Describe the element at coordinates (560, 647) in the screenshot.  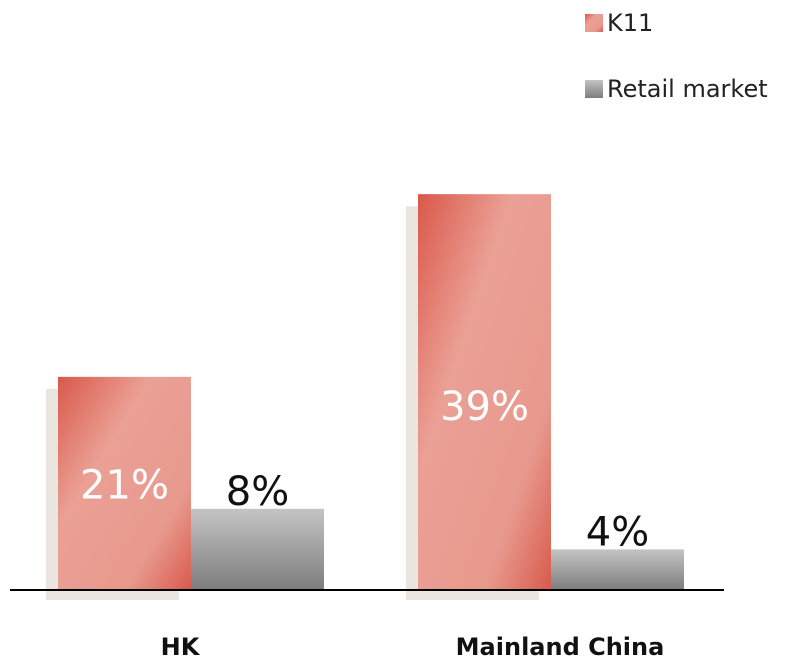
I see `category-label-mainland-china: Mainland China` at that location.